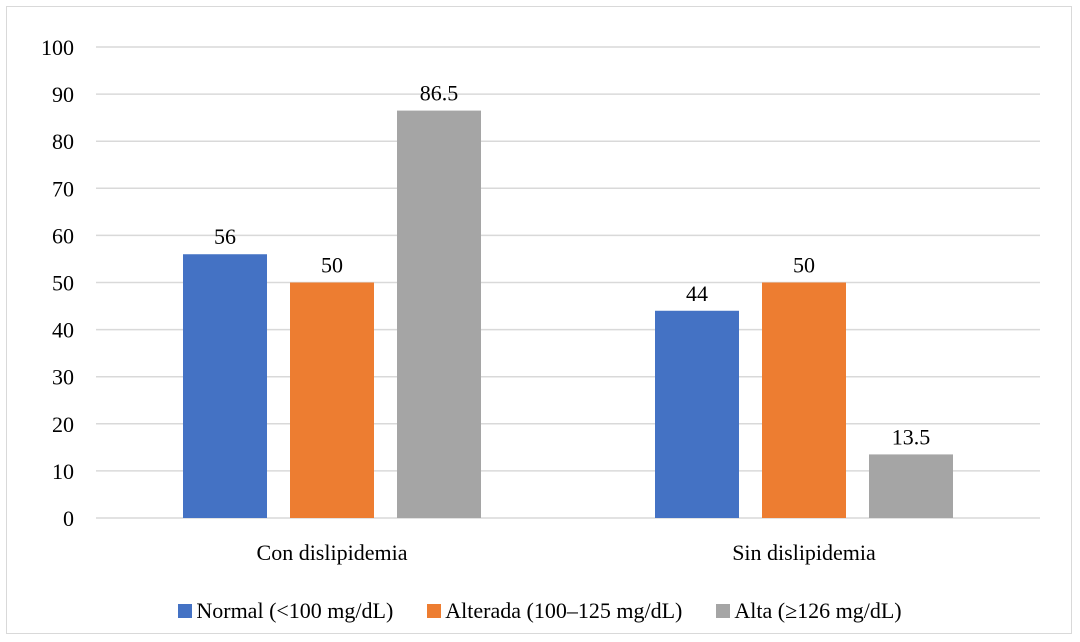 This screenshot has height=642, width=1080. I want to click on data-label: 13.5, so click(911, 436).